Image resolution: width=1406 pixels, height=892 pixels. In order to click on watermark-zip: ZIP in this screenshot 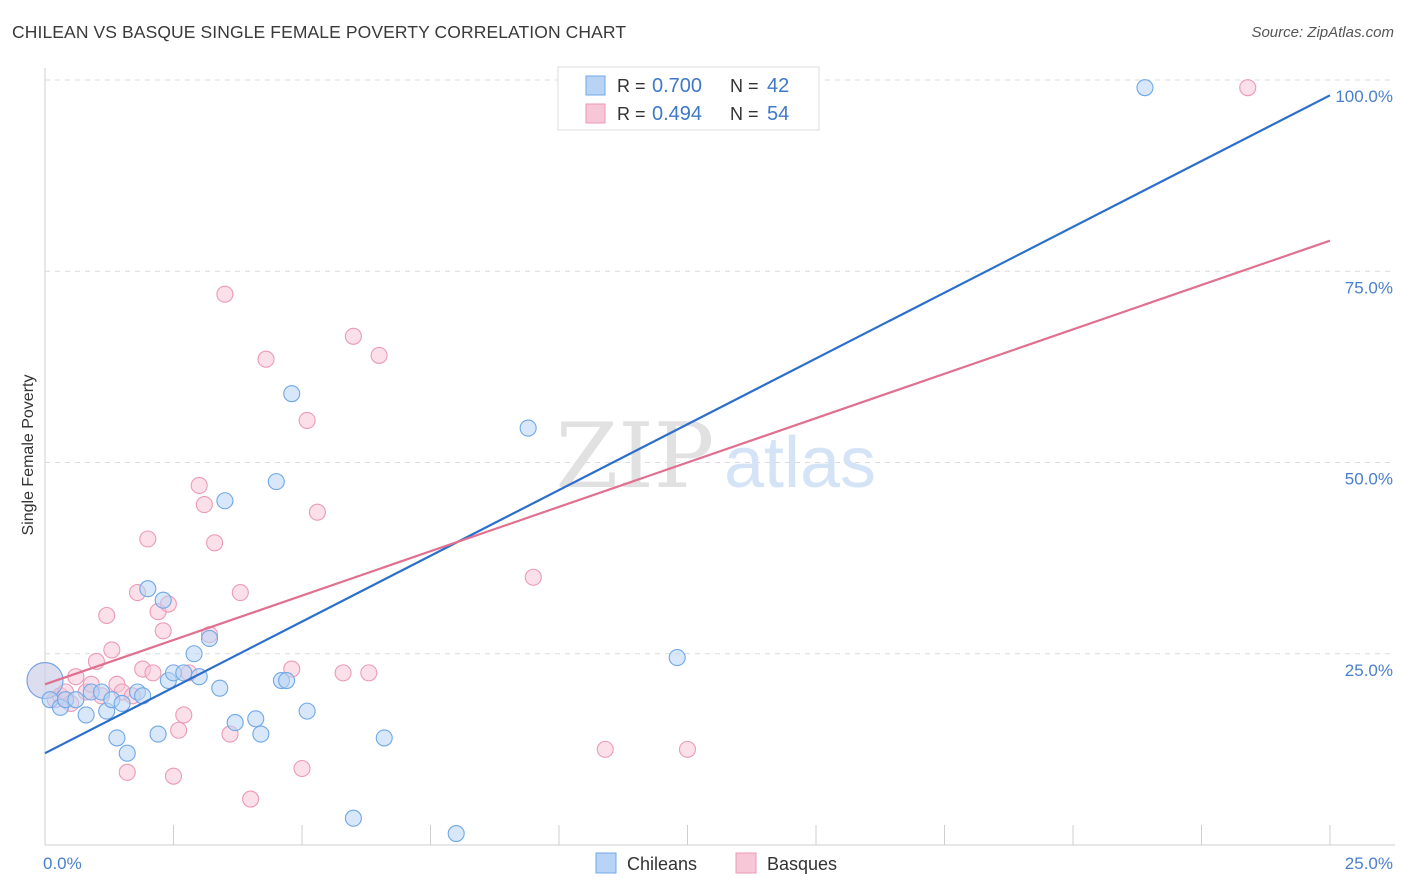, I will do `click(635, 456)`.